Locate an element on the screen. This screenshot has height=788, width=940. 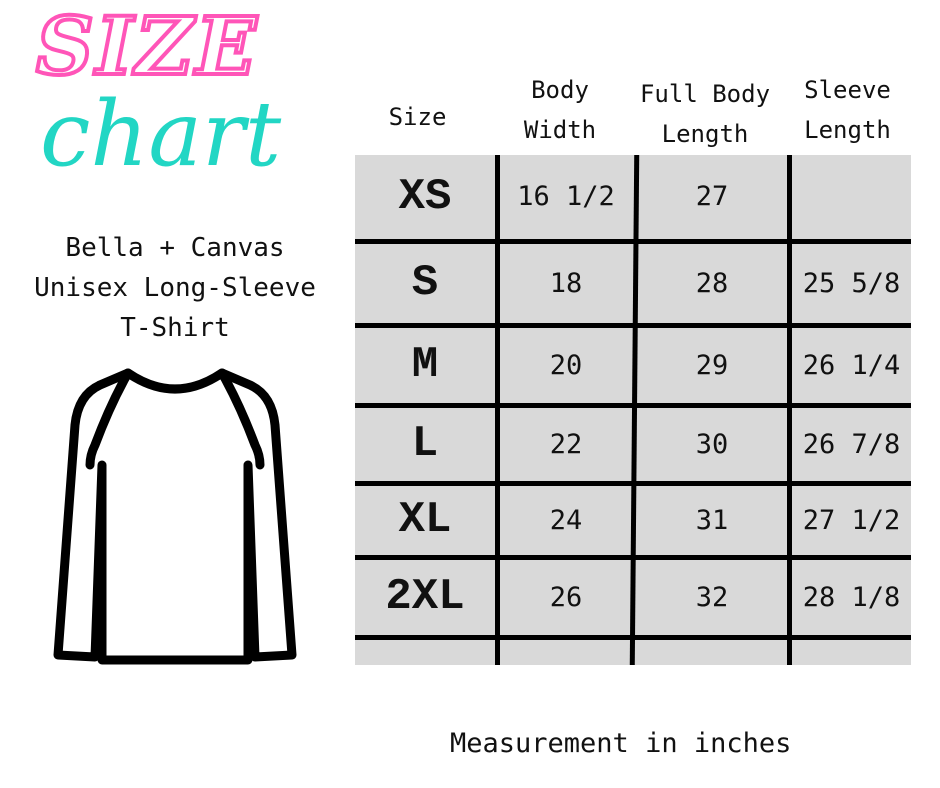
size-label-cell: 2XL is located at coordinates (425, 597).